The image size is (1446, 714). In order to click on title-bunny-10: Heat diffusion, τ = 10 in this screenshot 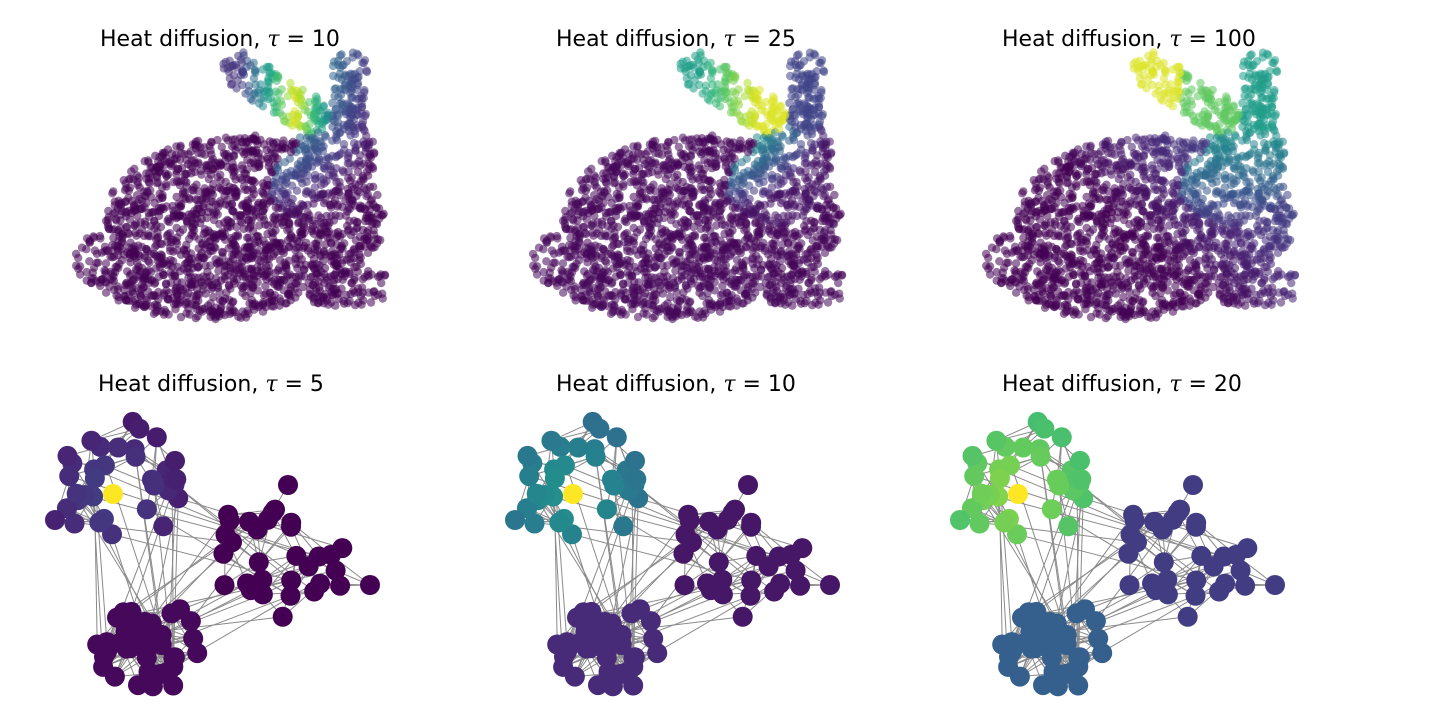, I will do `click(220, 39)`.